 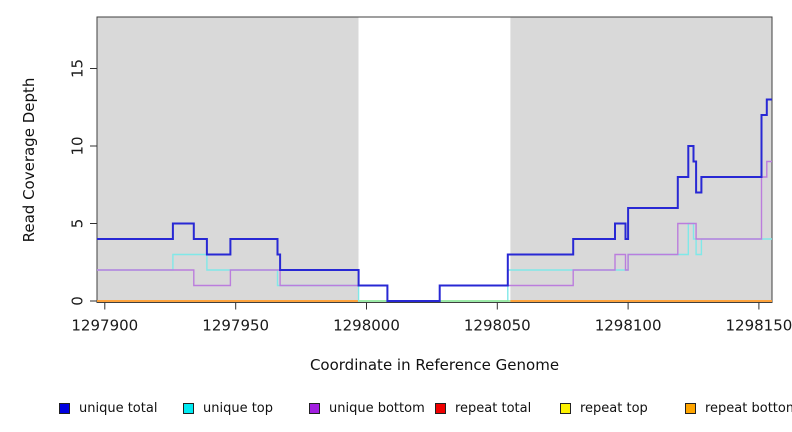 I want to click on legend-item-repeat-bottom: repeat bottom, so click(x=738, y=408).